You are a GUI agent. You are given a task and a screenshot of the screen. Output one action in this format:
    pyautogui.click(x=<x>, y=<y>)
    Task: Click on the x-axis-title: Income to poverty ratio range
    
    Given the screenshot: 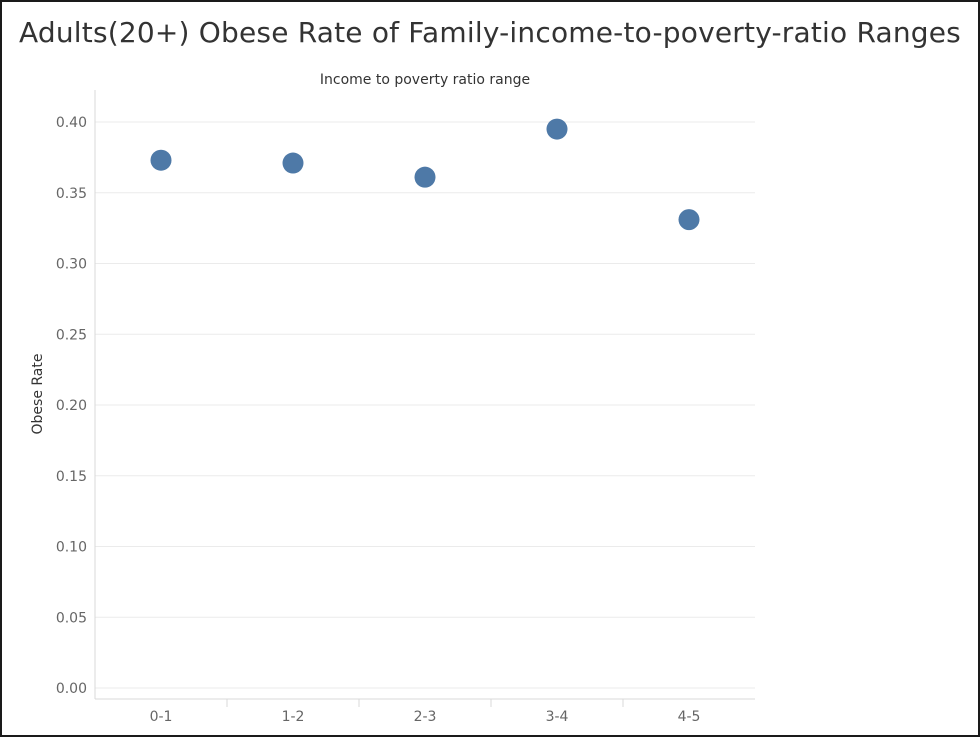 What is the action you would take?
    pyautogui.click(x=425, y=80)
    